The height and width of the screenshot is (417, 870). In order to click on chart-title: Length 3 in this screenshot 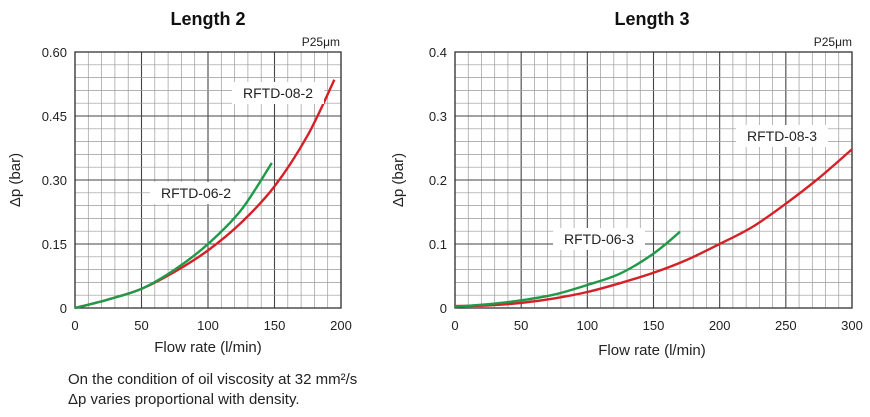, I will do `click(652, 19)`.